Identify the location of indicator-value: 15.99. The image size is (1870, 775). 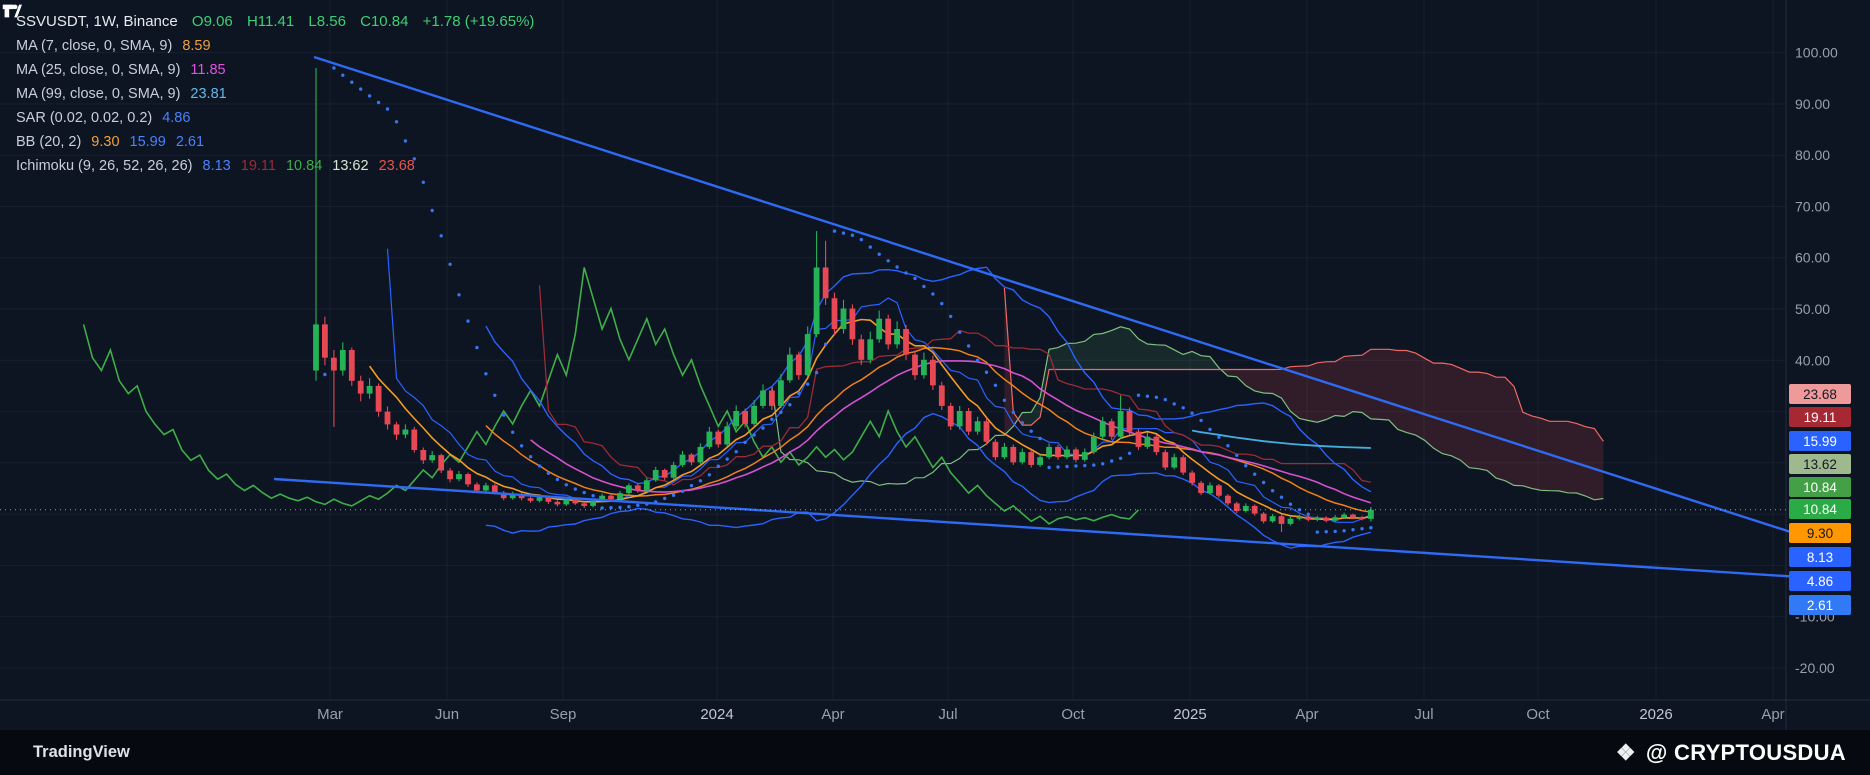
(147, 142).